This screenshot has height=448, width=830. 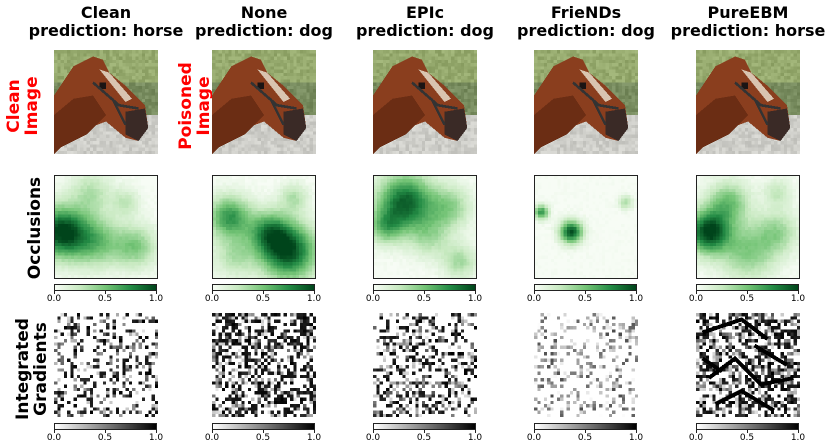 I want to click on column-header-none: None prediction: dog, so click(x=264, y=22).